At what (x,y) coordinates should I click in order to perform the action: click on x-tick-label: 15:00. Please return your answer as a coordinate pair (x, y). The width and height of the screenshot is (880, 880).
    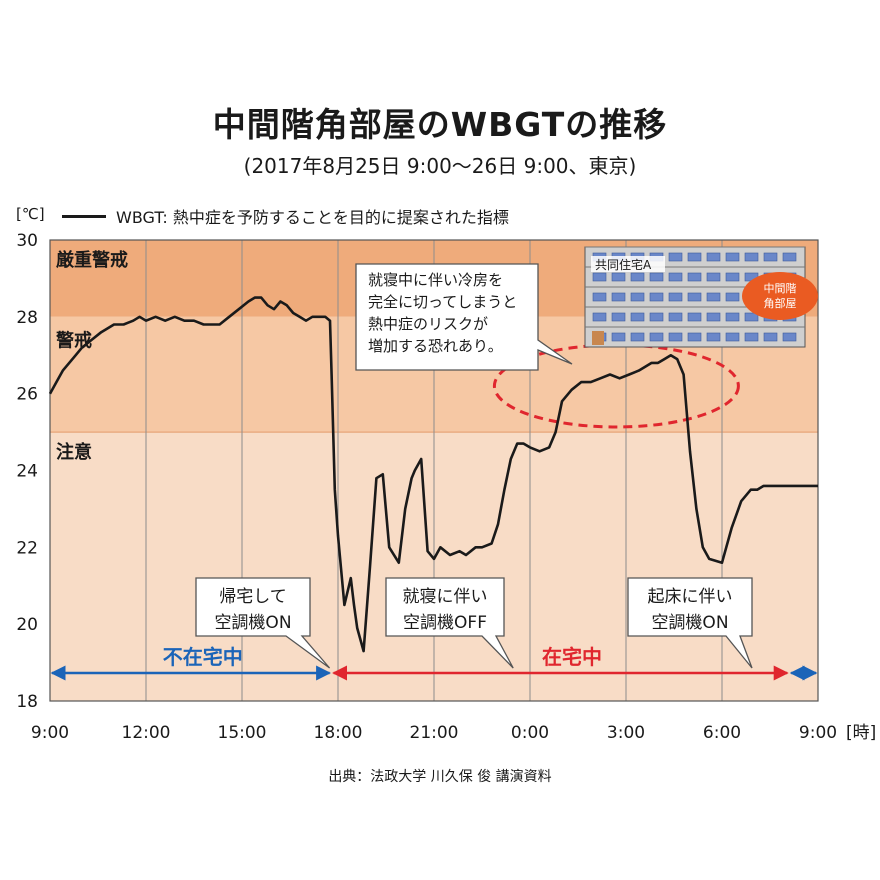
    Looking at the image, I should click on (242, 733).